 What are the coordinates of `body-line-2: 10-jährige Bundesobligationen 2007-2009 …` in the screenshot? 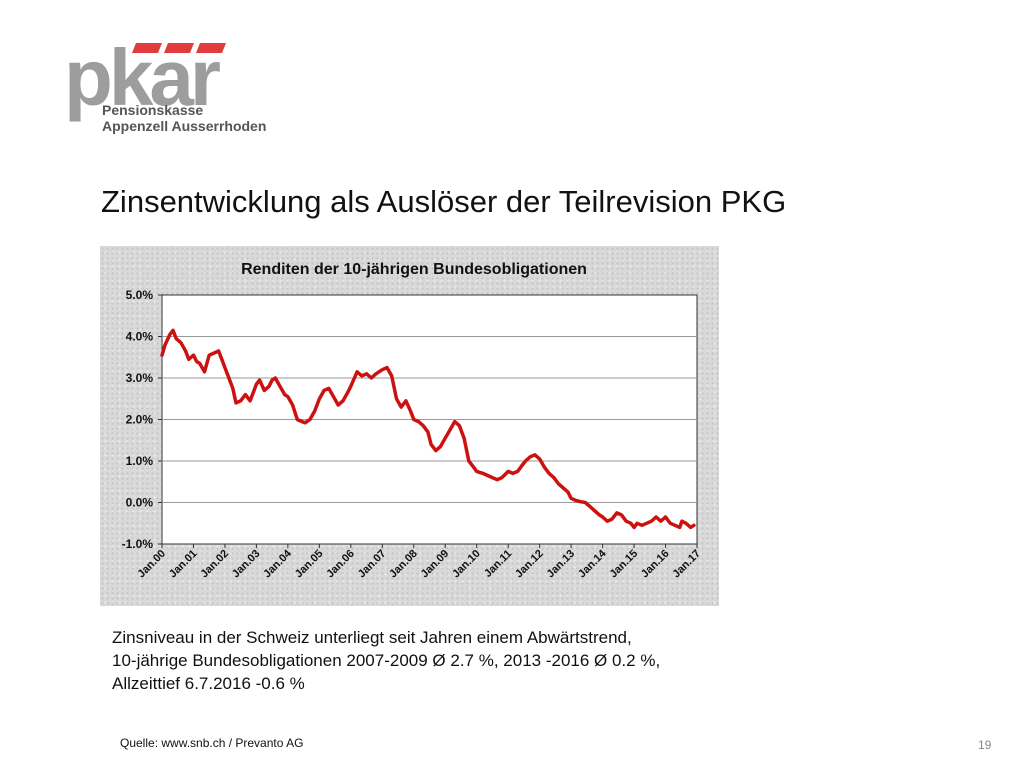 It's located at (386, 660).